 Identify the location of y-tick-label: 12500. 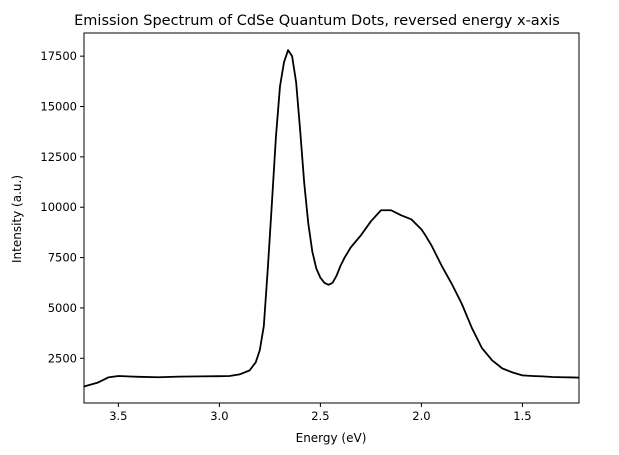
(58, 157).